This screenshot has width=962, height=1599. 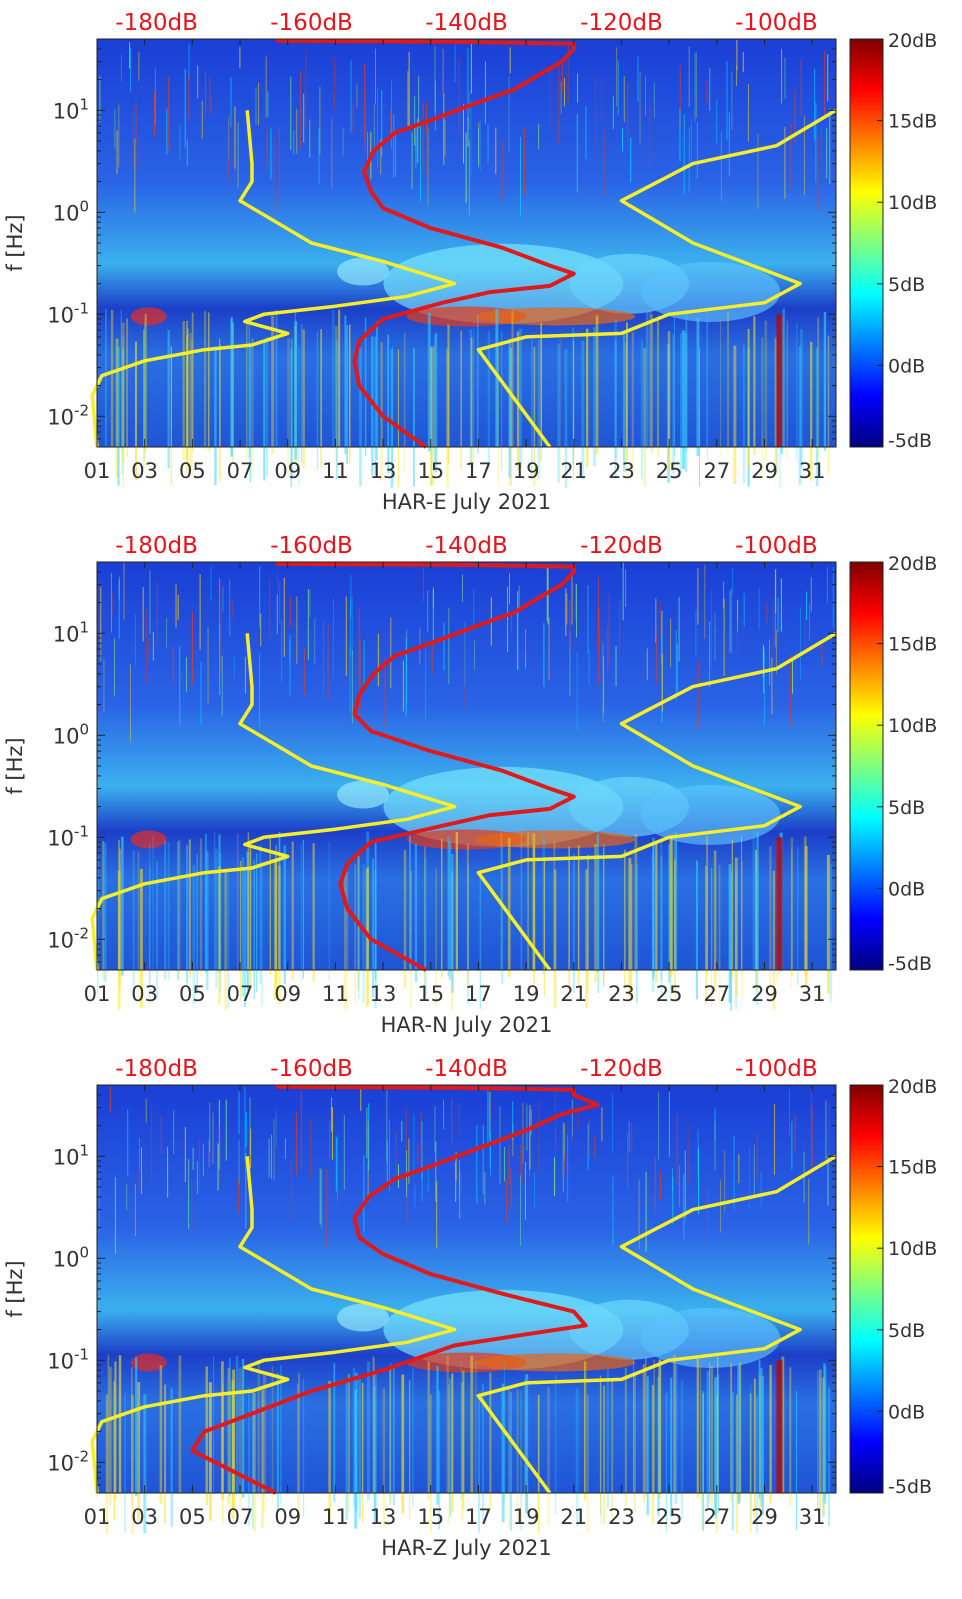 What do you see at coordinates (311, 546) in the screenshot?
I see `top-db-label: -160dB` at bounding box center [311, 546].